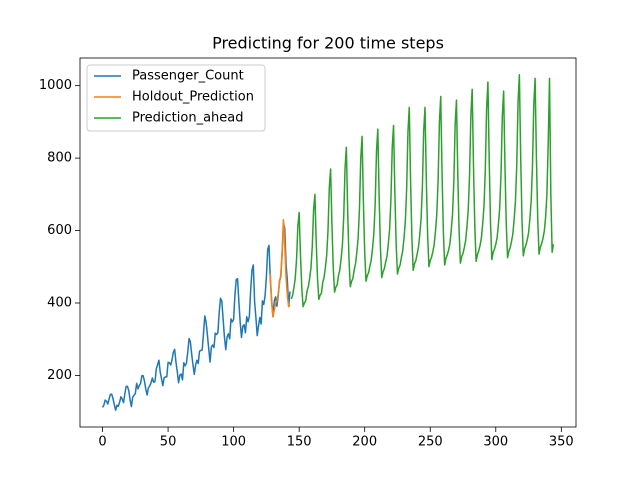 The height and width of the screenshot is (480, 640). What do you see at coordinates (168, 442) in the screenshot?
I see `x-tick-label: 50` at bounding box center [168, 442].